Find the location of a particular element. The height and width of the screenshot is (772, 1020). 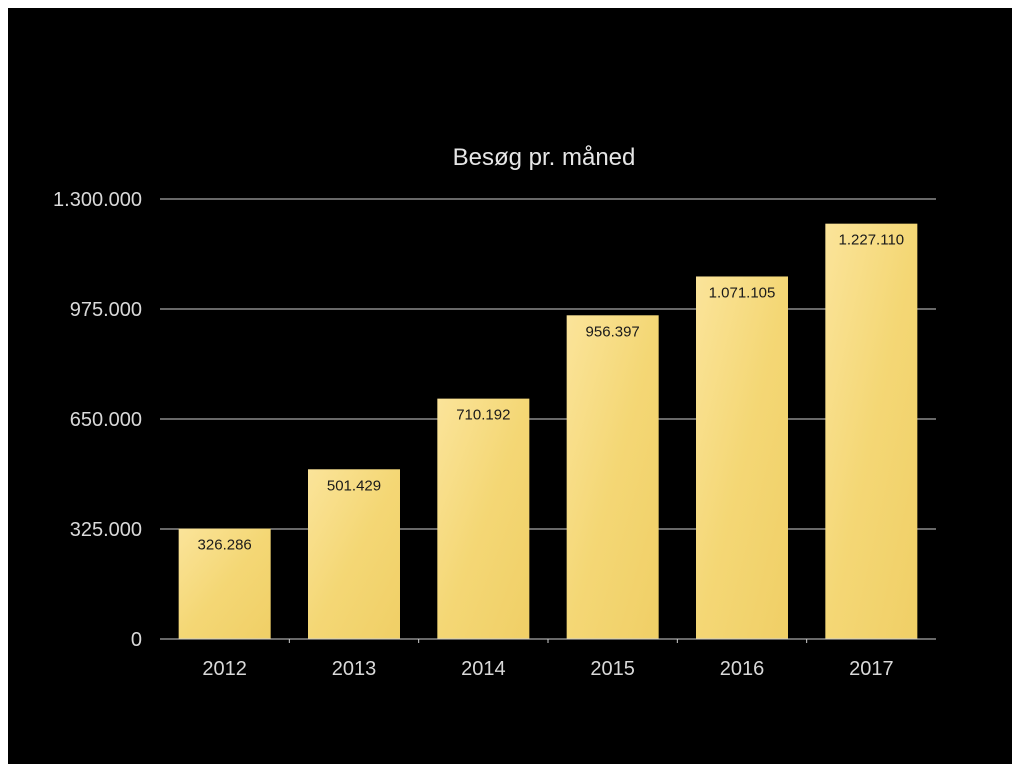

data-label: 1.227.110 is located at coordinates (872, 240).